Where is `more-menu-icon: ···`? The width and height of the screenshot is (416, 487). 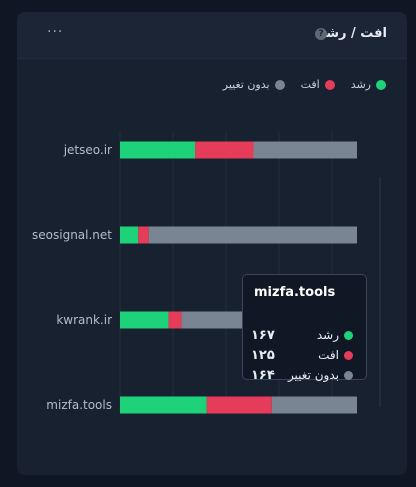 more-menu-icon: ··· is located at coordinates (55, 32).